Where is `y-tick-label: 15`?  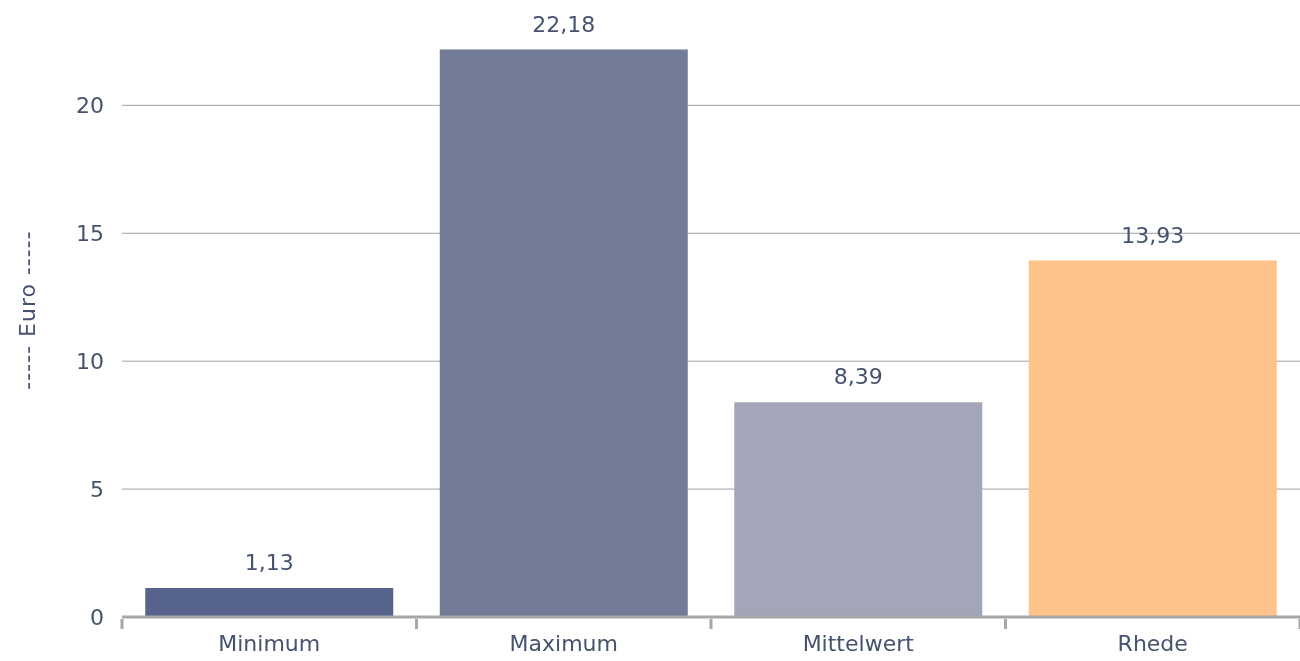 y-tick-label: 15 is located at coordinates (90, 234).